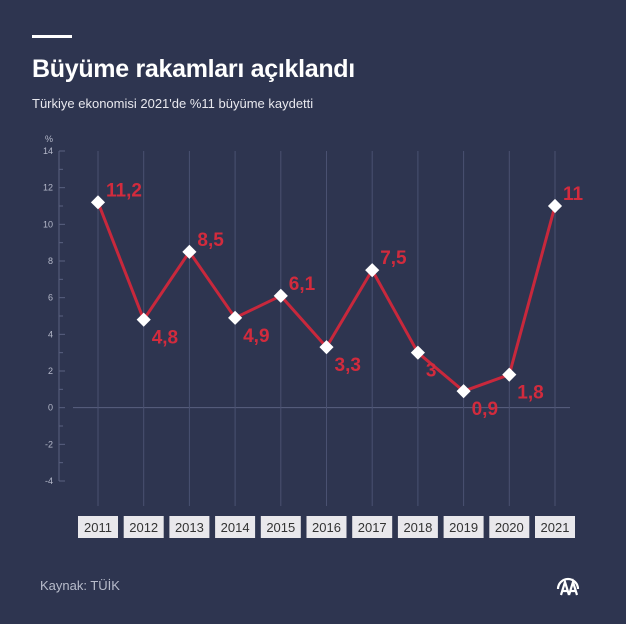 This screenshot has width=626, height=624. Describe the element at coordinates (530, 393) in the screenshot. I see `data-label: 1,8` at that location.